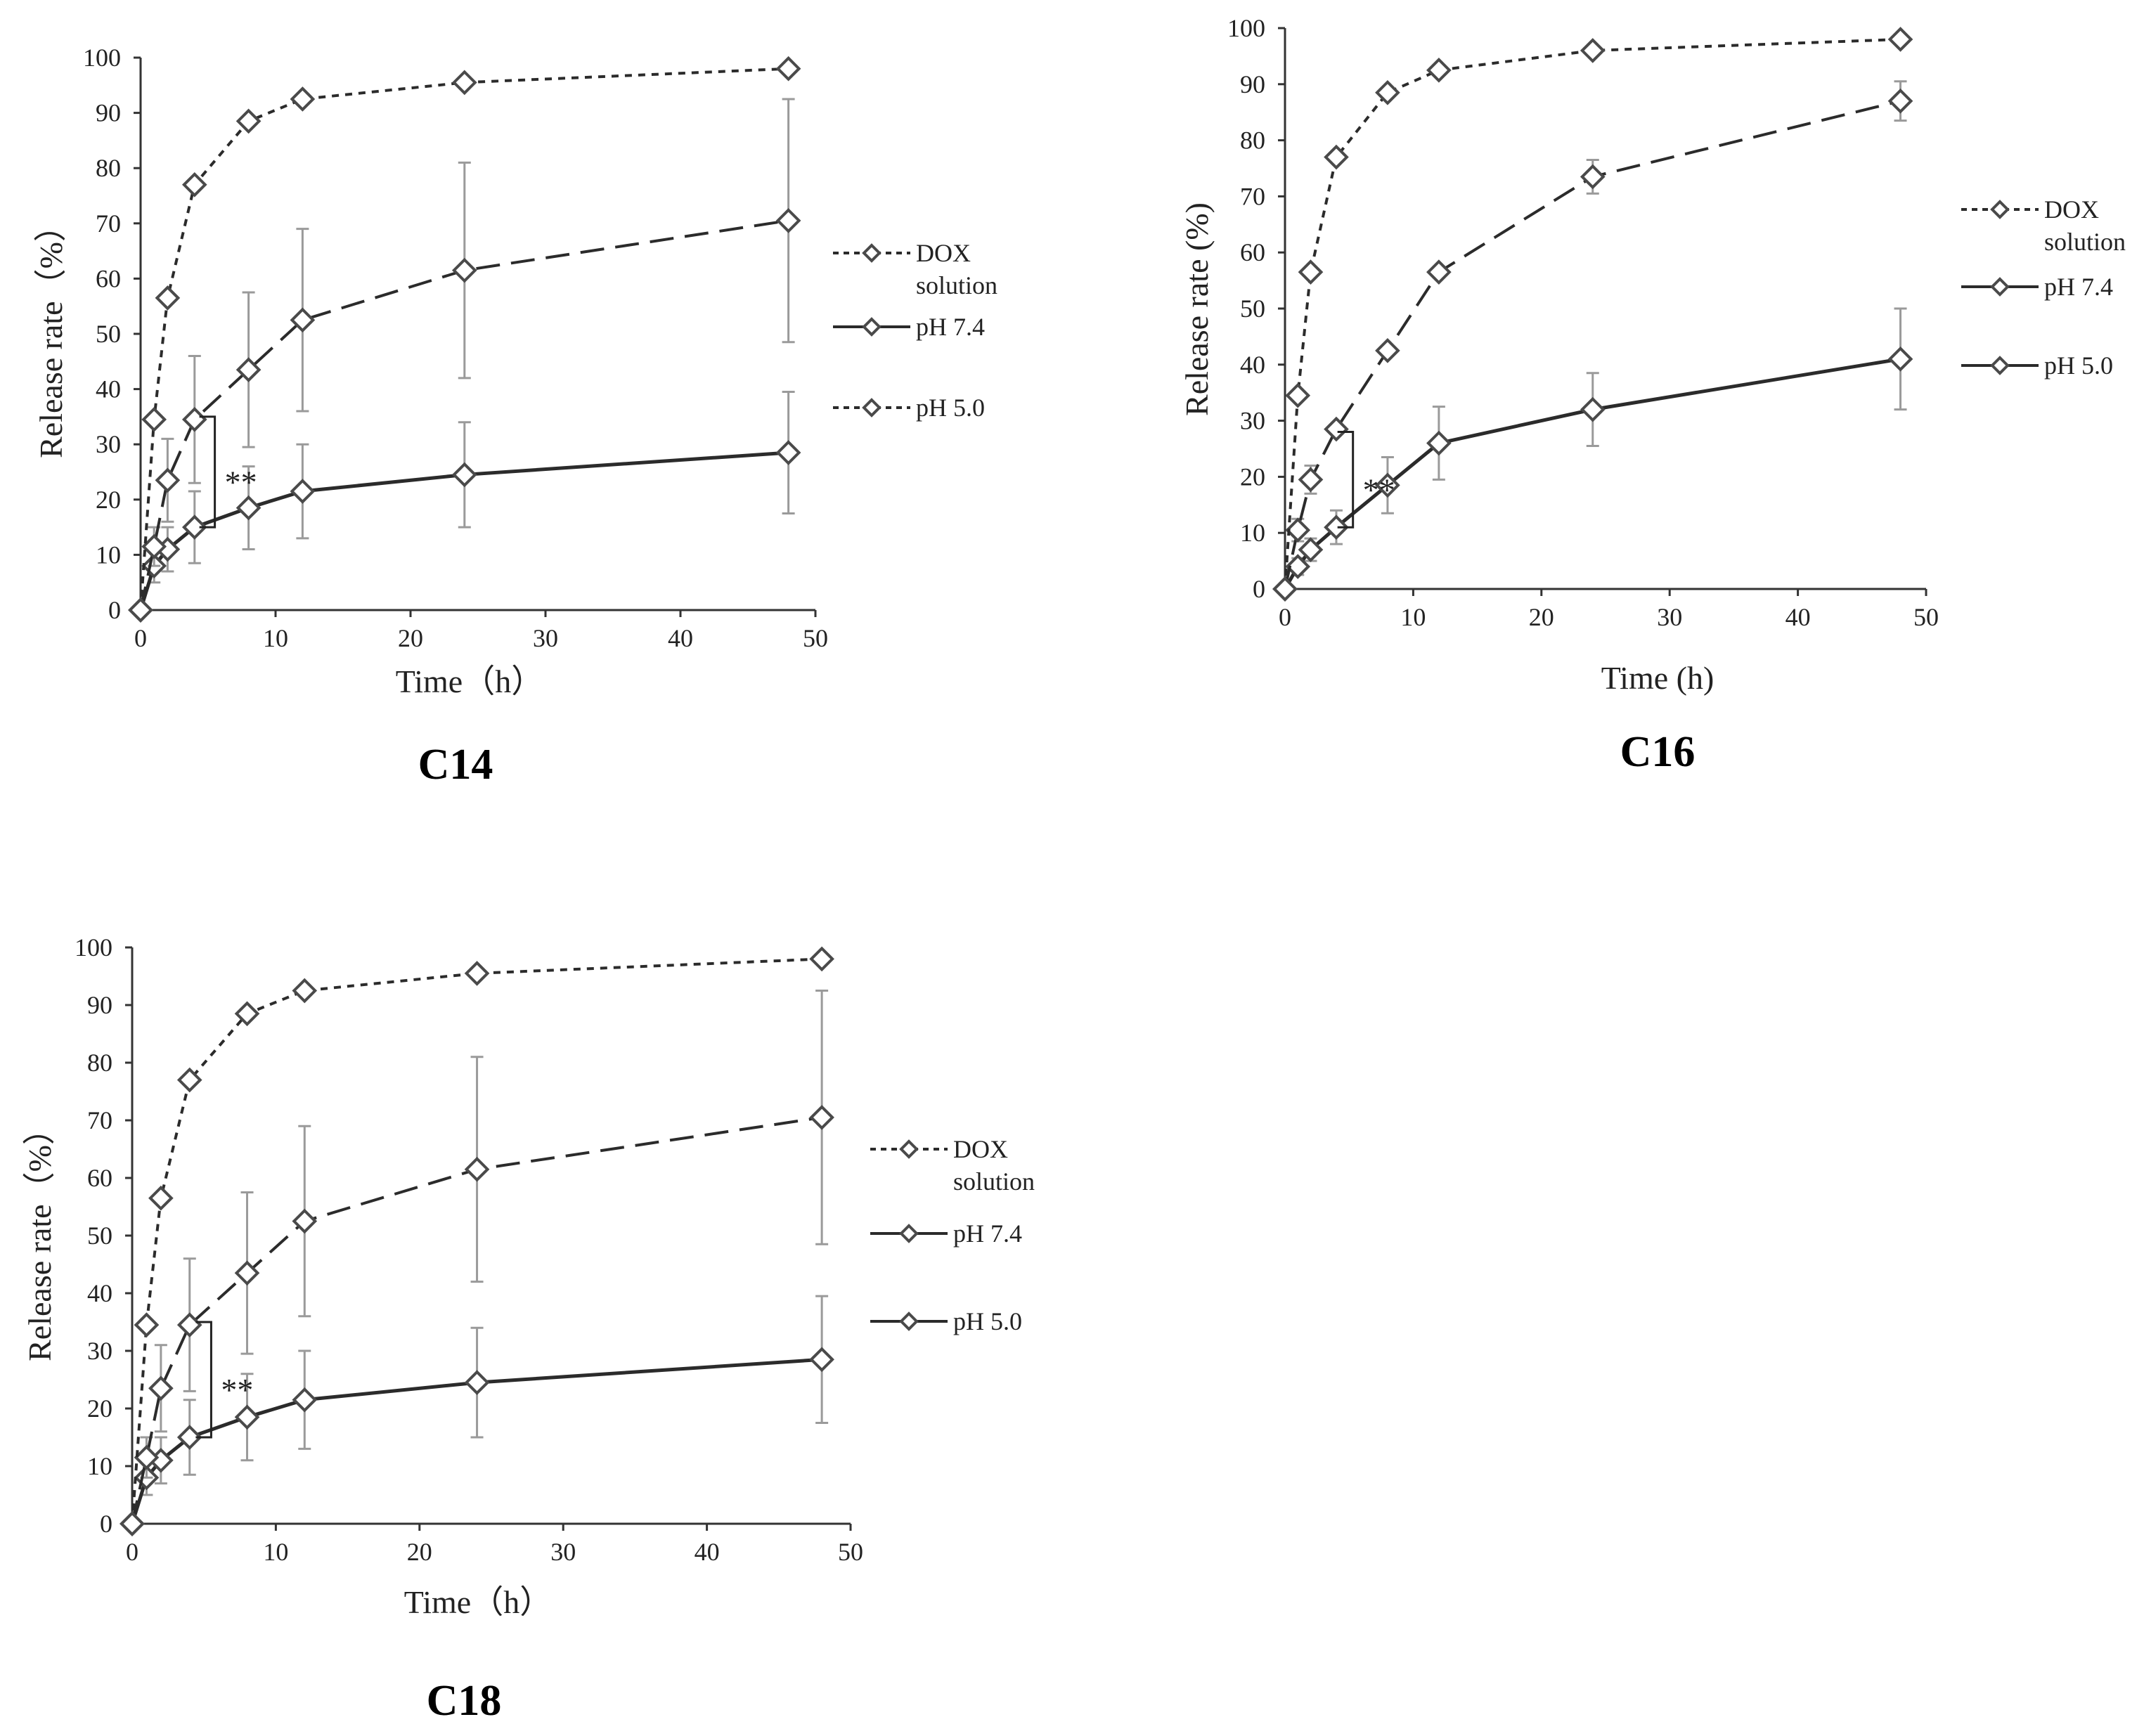 The height and width of the screenshot is (1736, 2144). Describe the element at coordinates (994, 1181) in the screenshot. I see `legend-label-line2: solution` at that location.